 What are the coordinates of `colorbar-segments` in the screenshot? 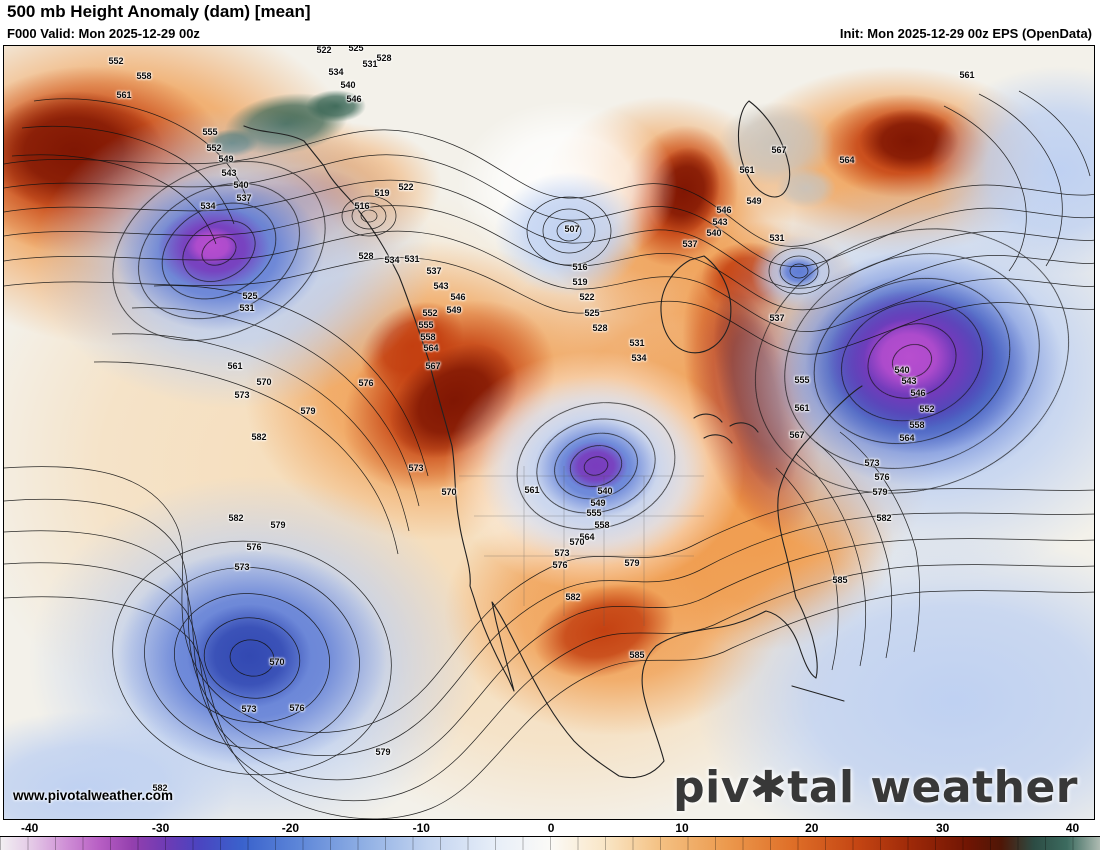 It's located at (550, 843).